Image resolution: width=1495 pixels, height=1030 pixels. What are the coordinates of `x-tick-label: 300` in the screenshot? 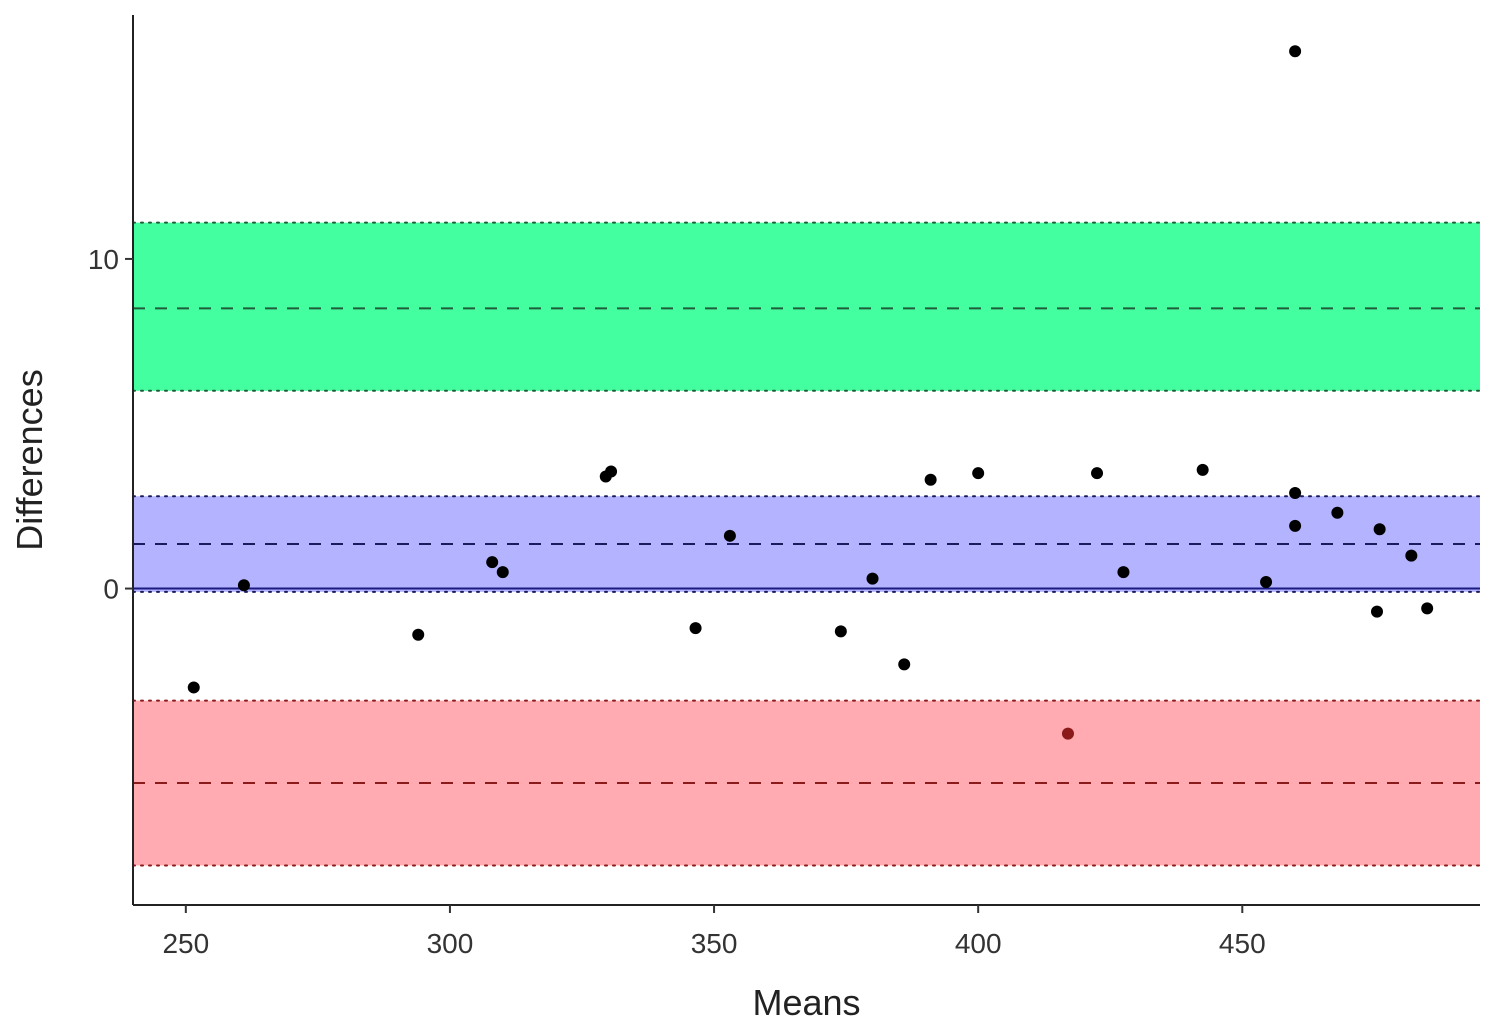 It's located at (450, 943).